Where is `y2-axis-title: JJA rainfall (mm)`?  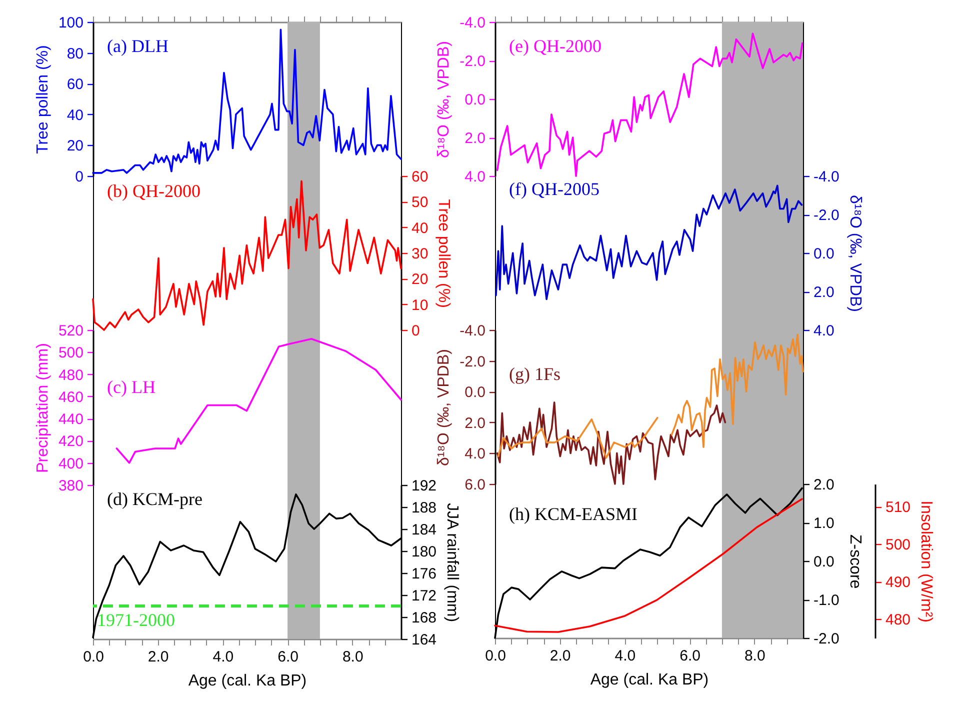 y2-axis-title: JJA rainfall (mm) is located at coordinates (452, 562).